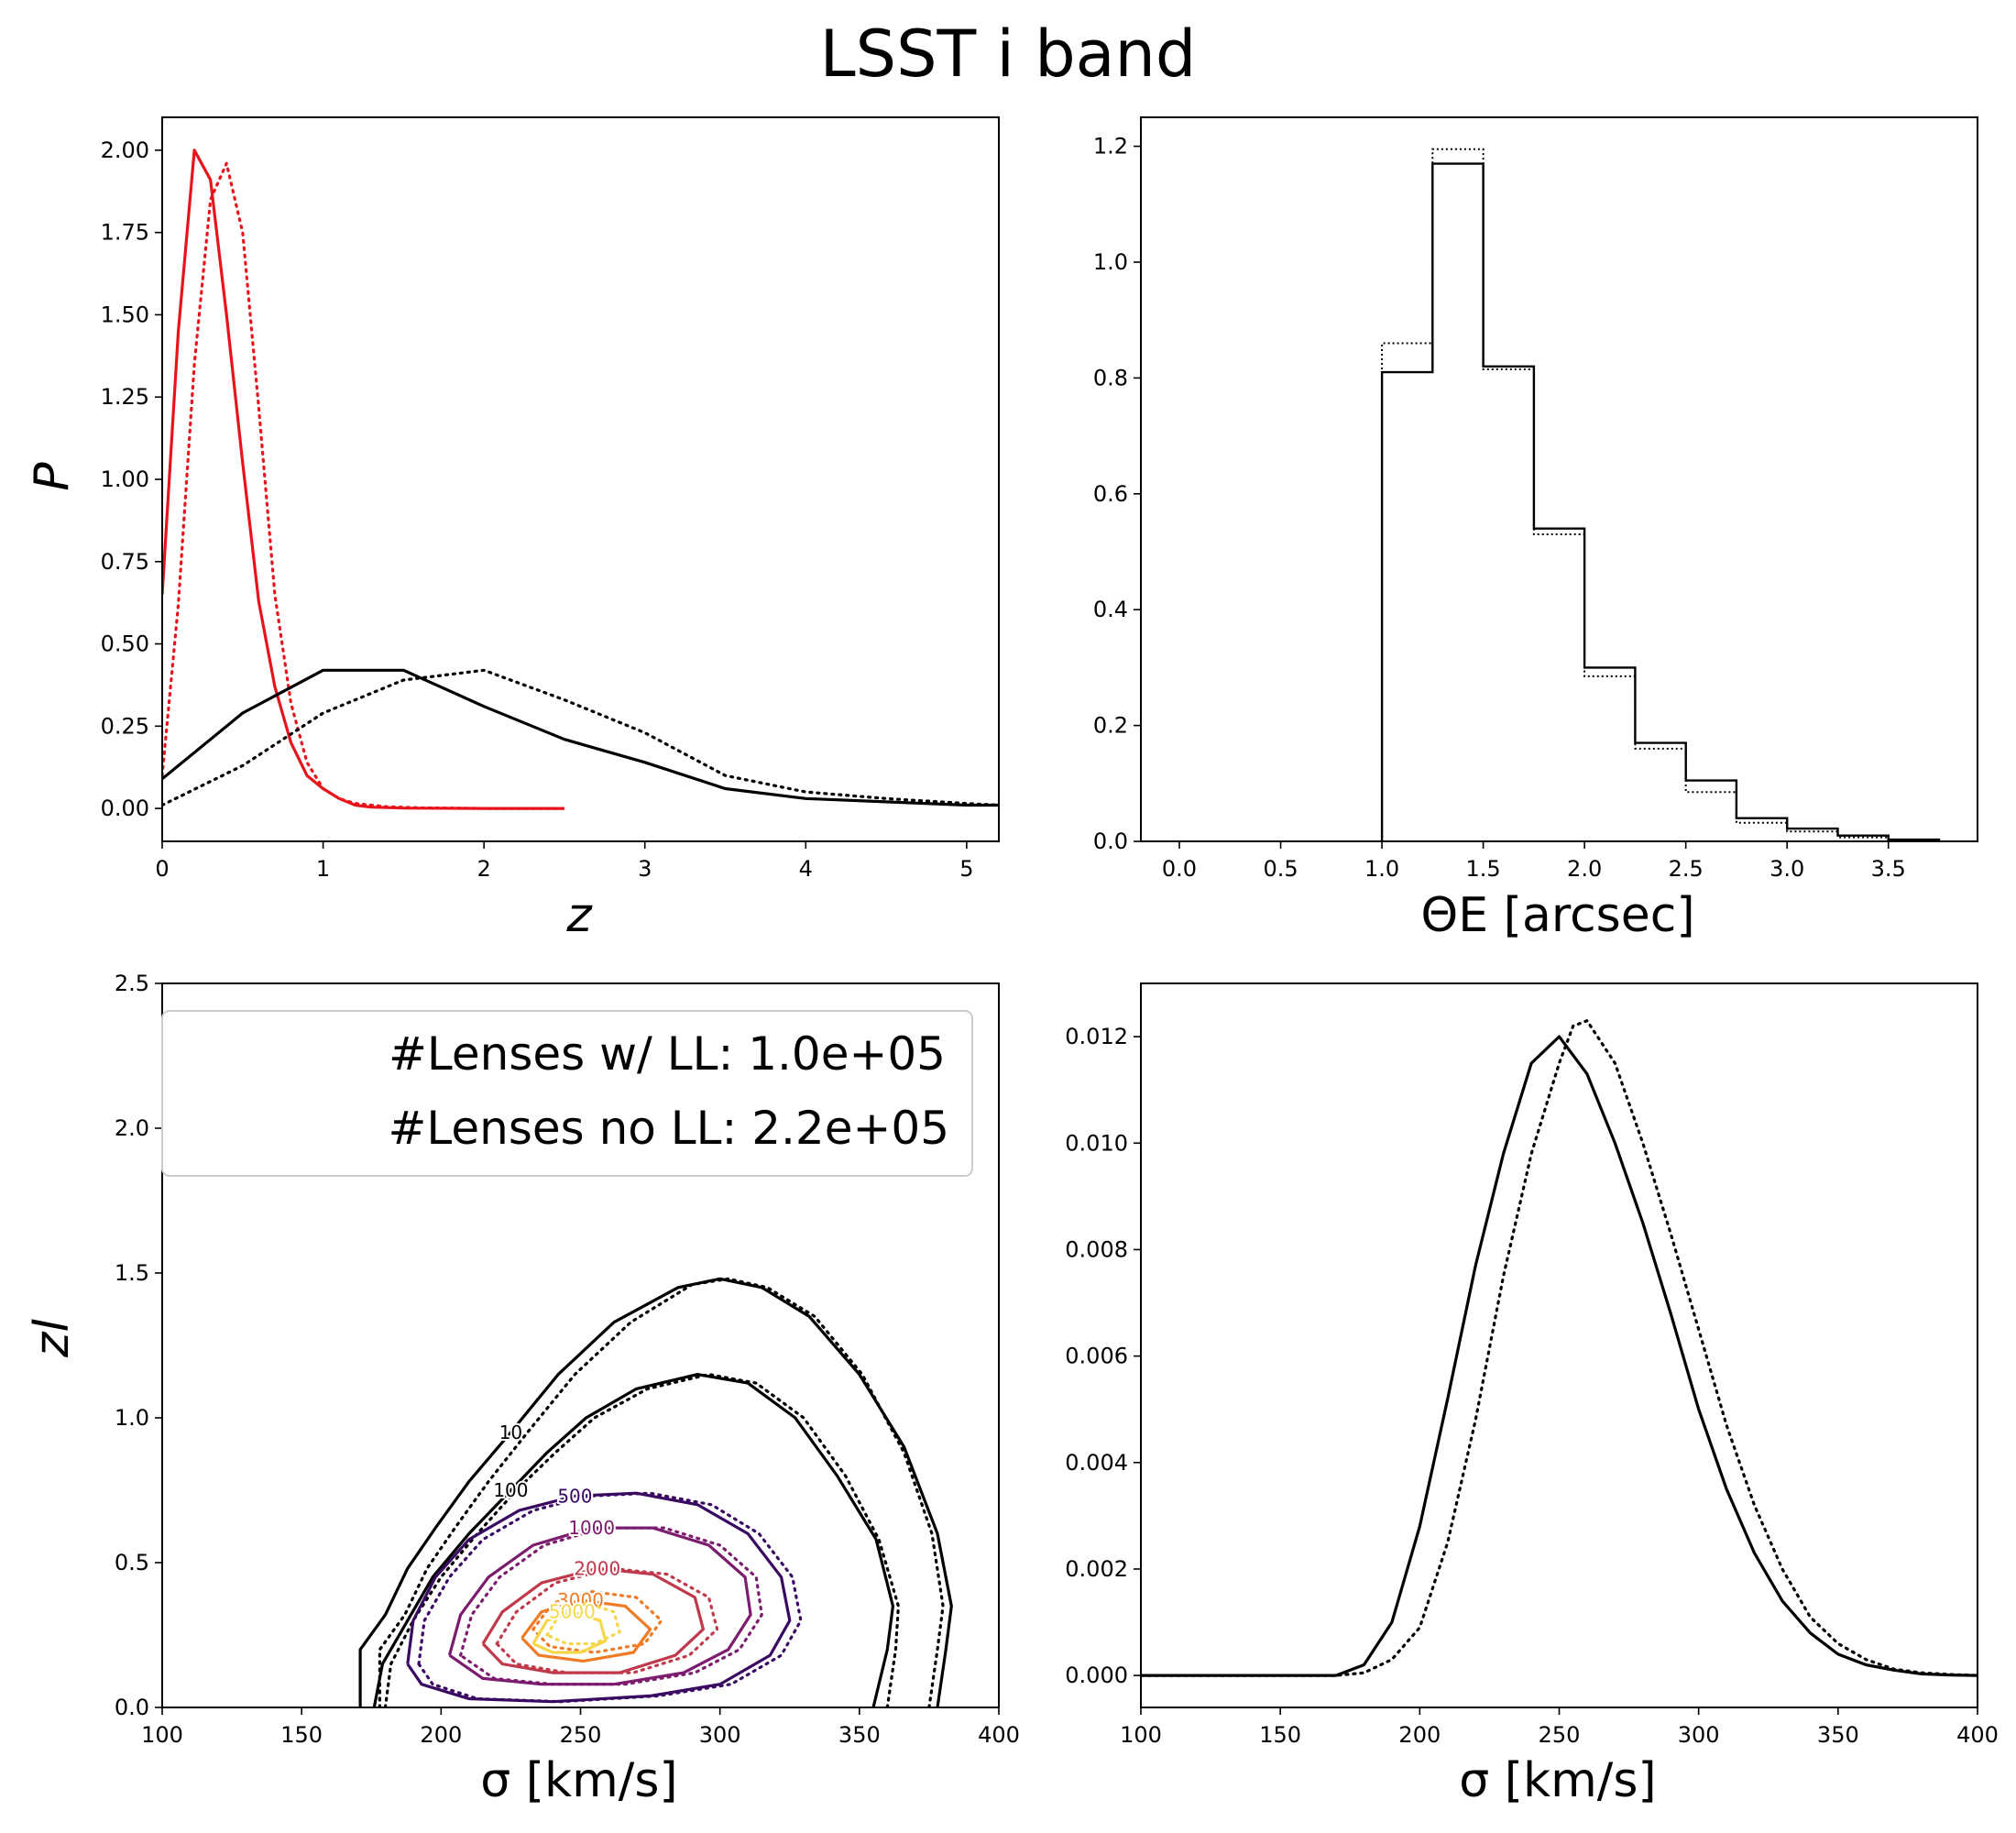 The width and height of the screenshot is (2016, 1833). Describe the element at coordinates (574, 1496) in the screenshot. I see `contour-label: 500` at that location.